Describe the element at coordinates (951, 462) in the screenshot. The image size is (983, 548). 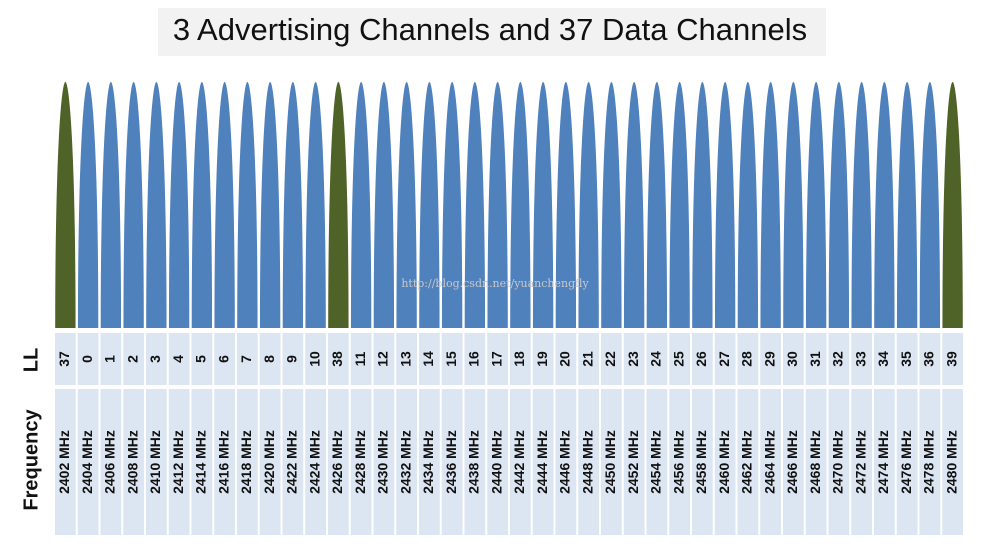
I see `frequency: 2480 MHz` at that location.